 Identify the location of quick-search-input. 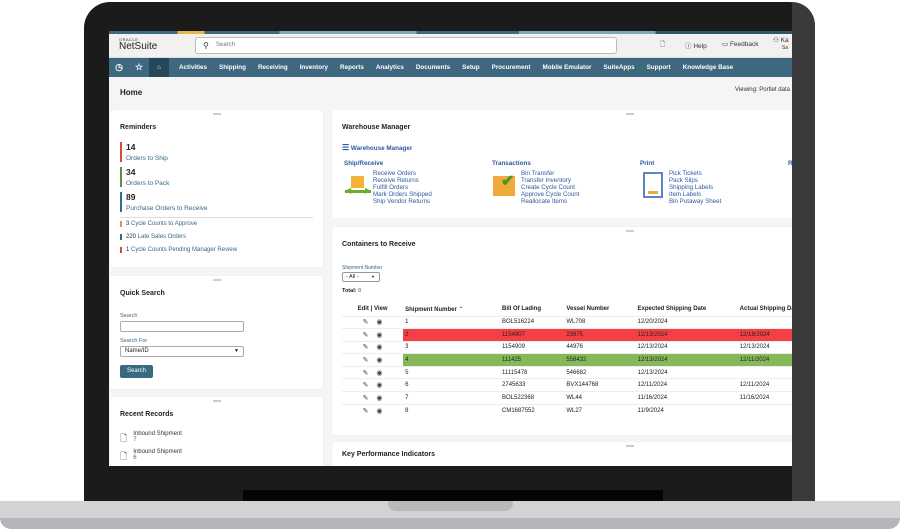
(182, 326).